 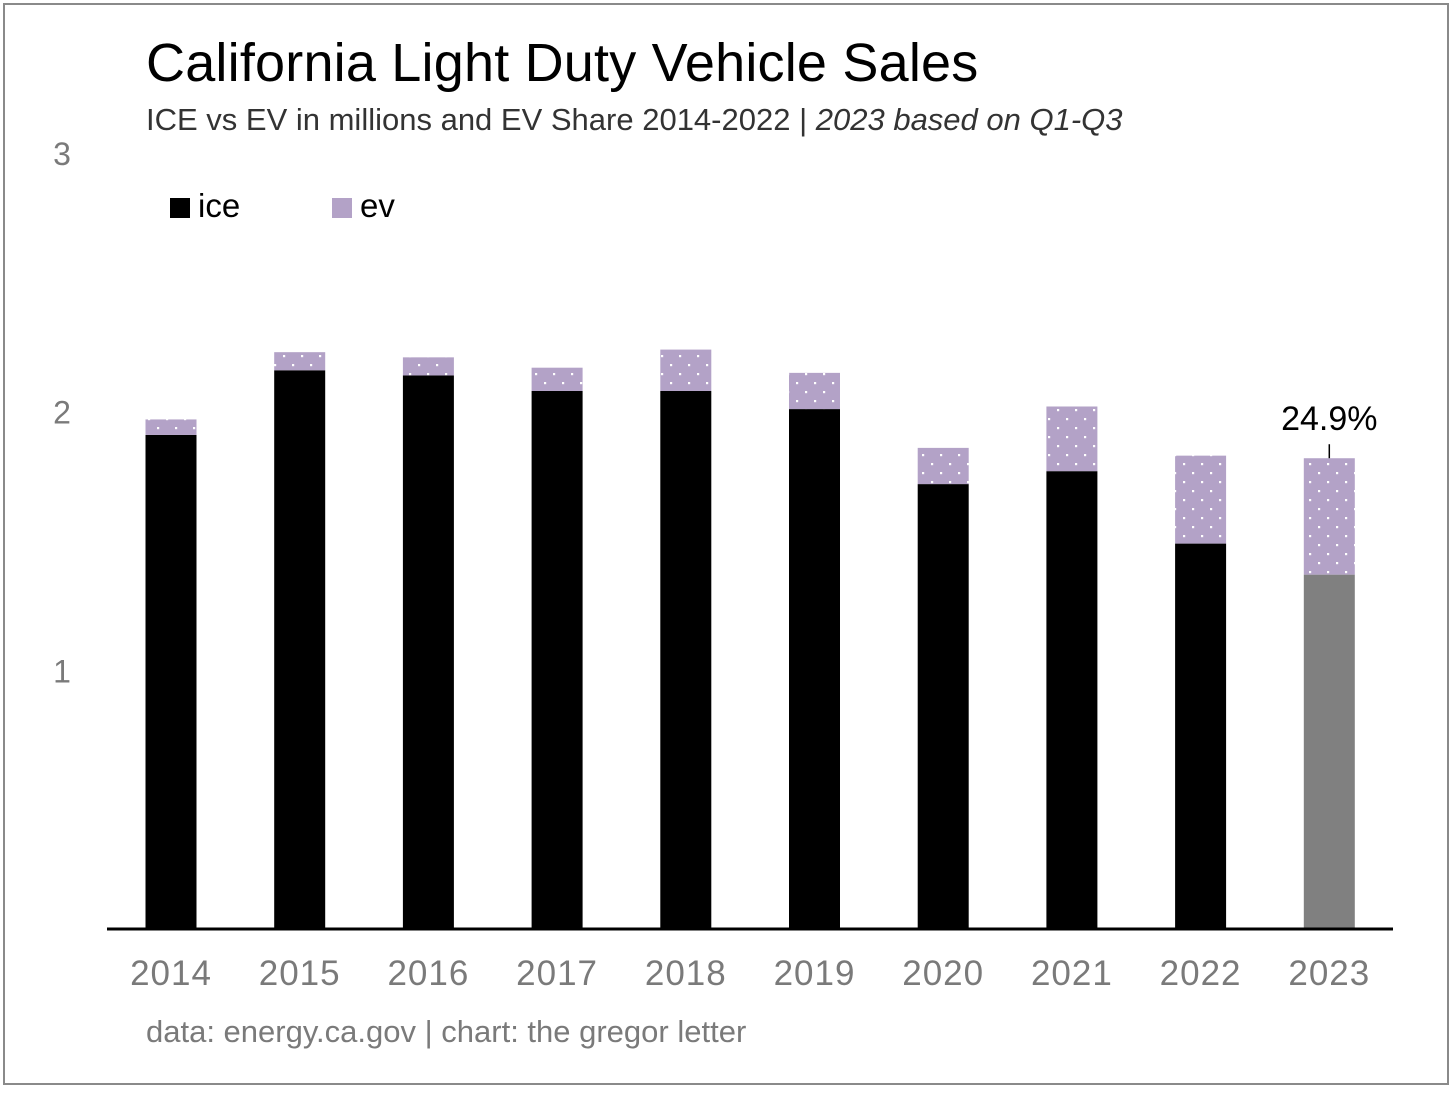 I want to click on annotation-group: 24.9%, so click(x=1329, y=429).